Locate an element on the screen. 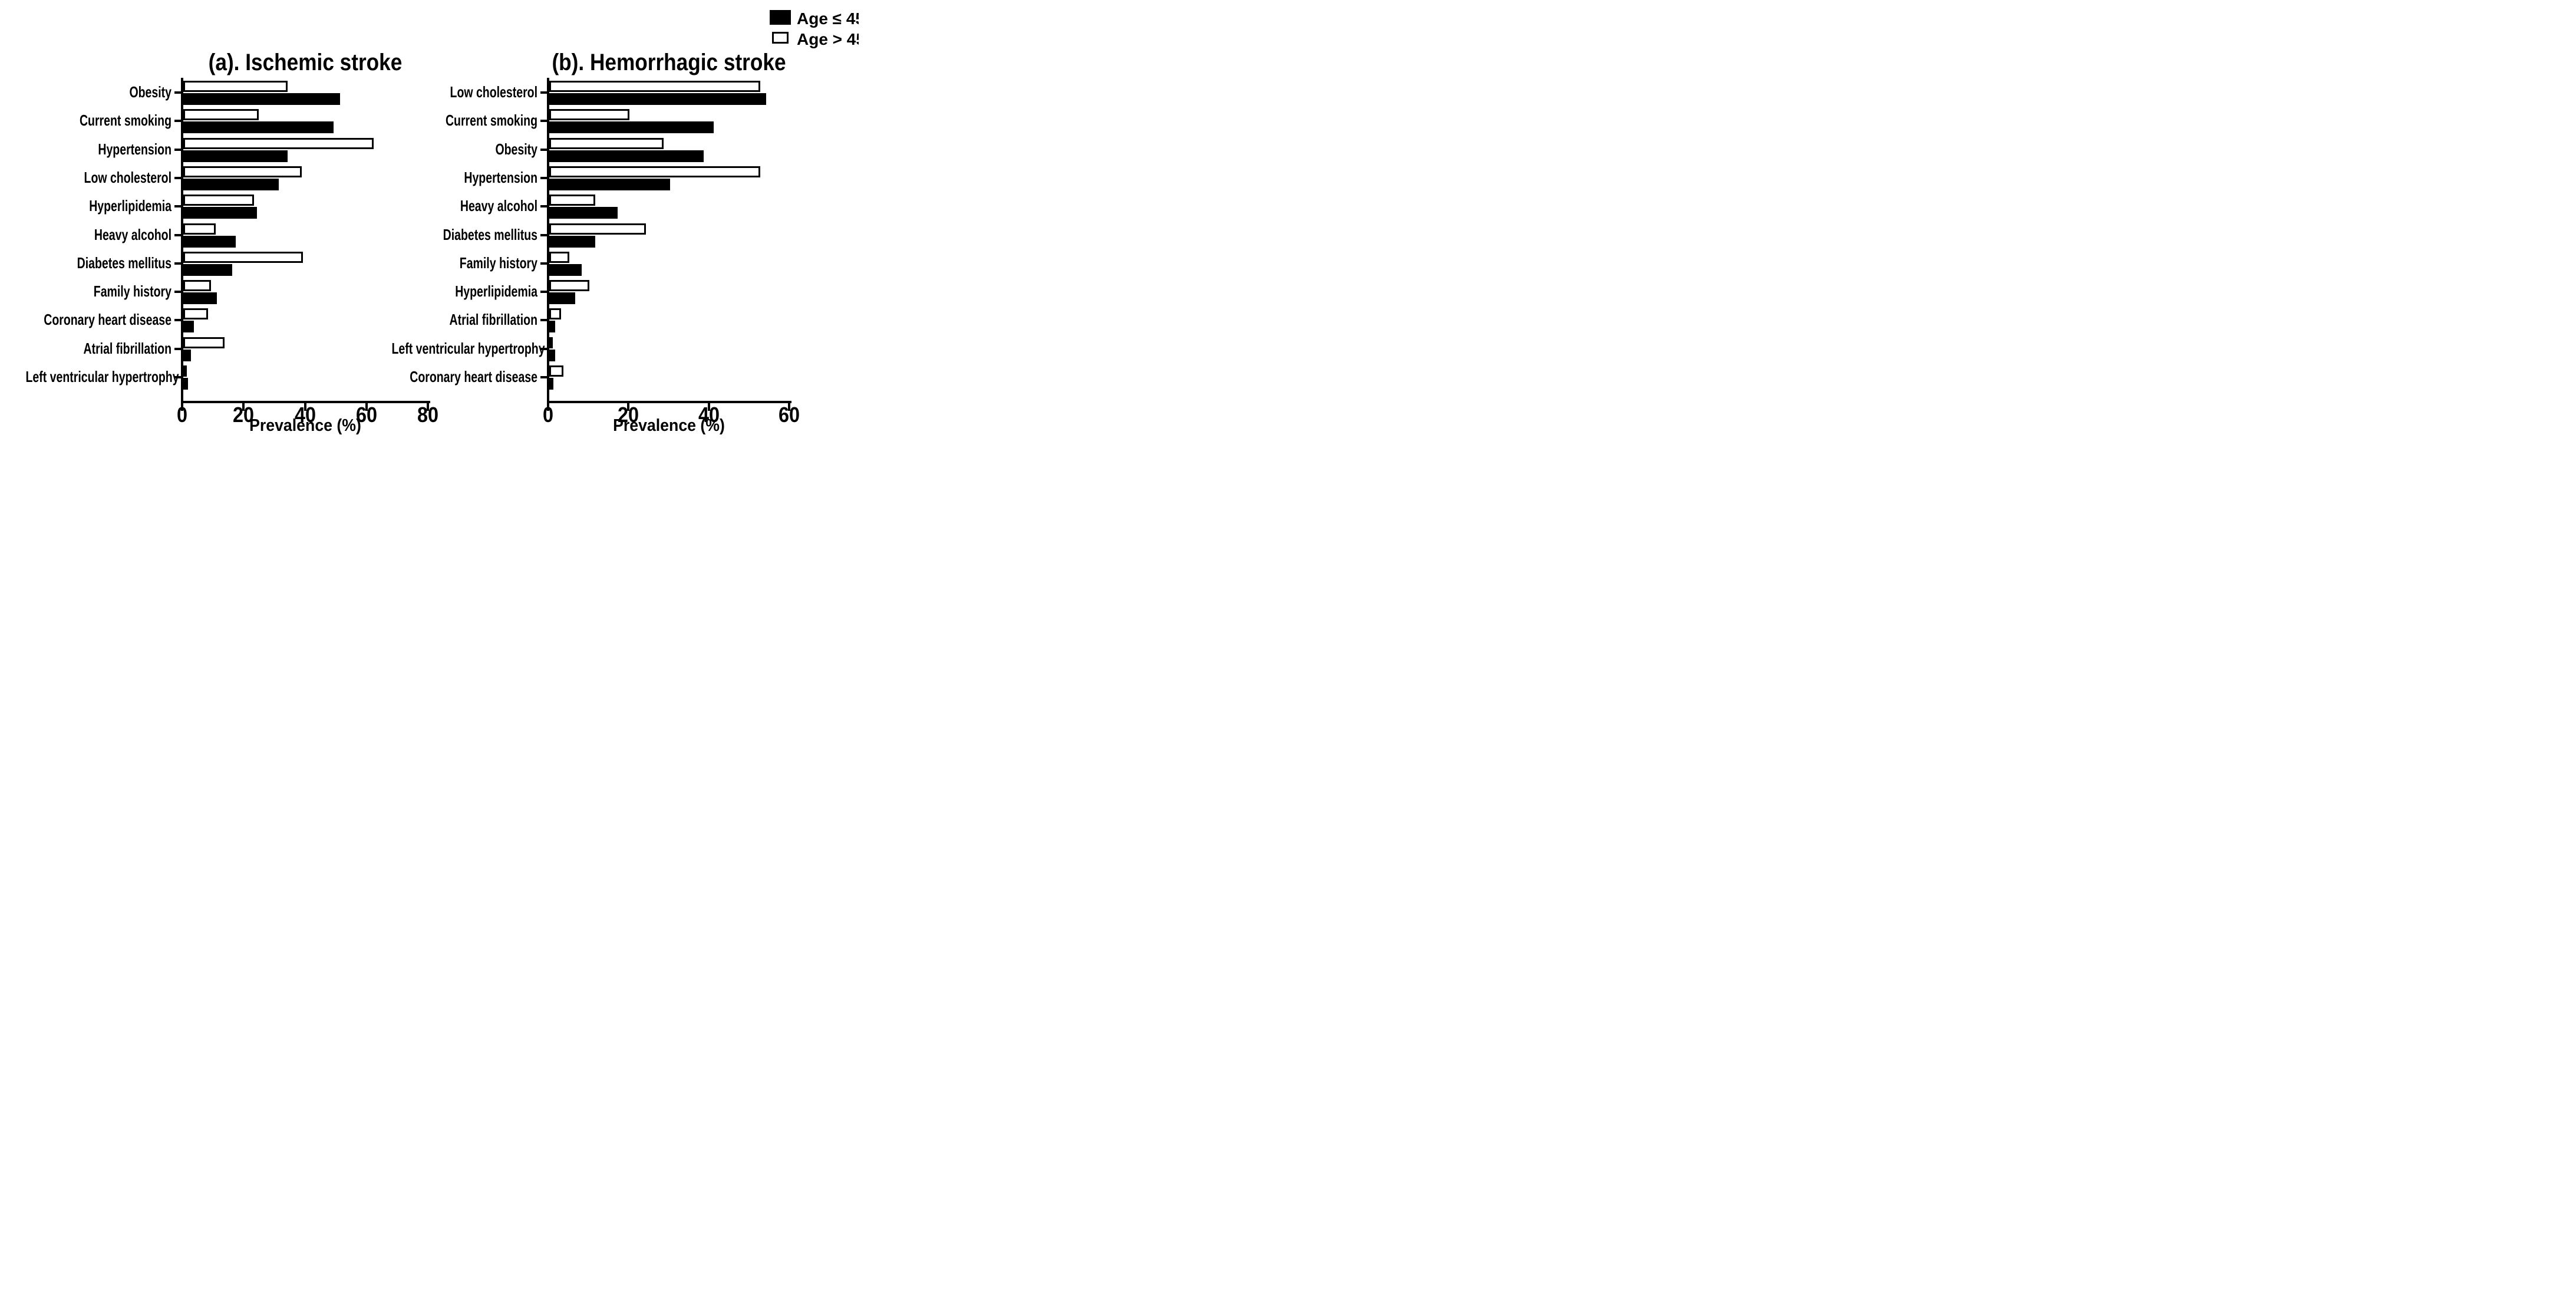  chart-title: (a). Ischemic stroke is located at coordinates (305, 63).